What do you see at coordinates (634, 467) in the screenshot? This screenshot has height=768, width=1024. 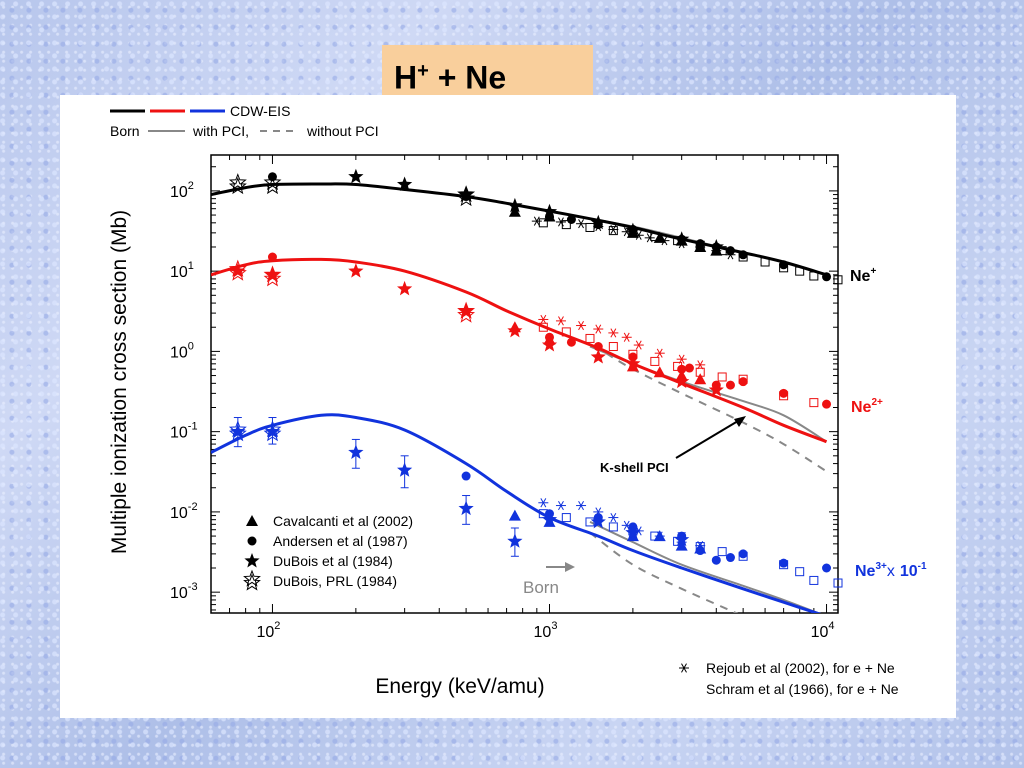 I see `kshell-label: K-shell PCI` at bounding box center [634, 467].